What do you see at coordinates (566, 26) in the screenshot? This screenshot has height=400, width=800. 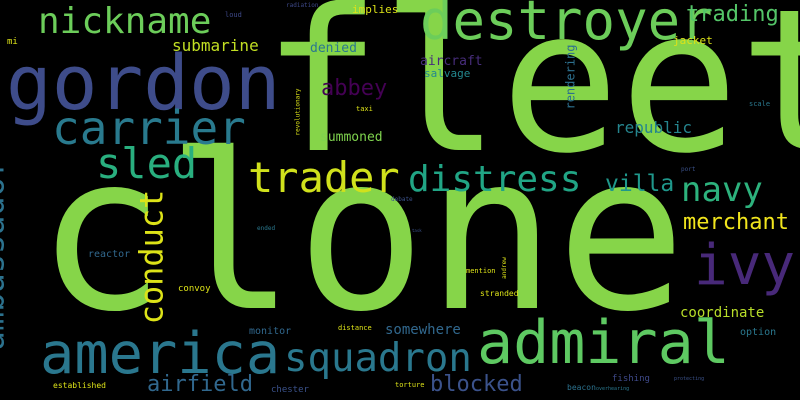 I see `word-destroyer: destroyer` at bounding box center [566, 26].